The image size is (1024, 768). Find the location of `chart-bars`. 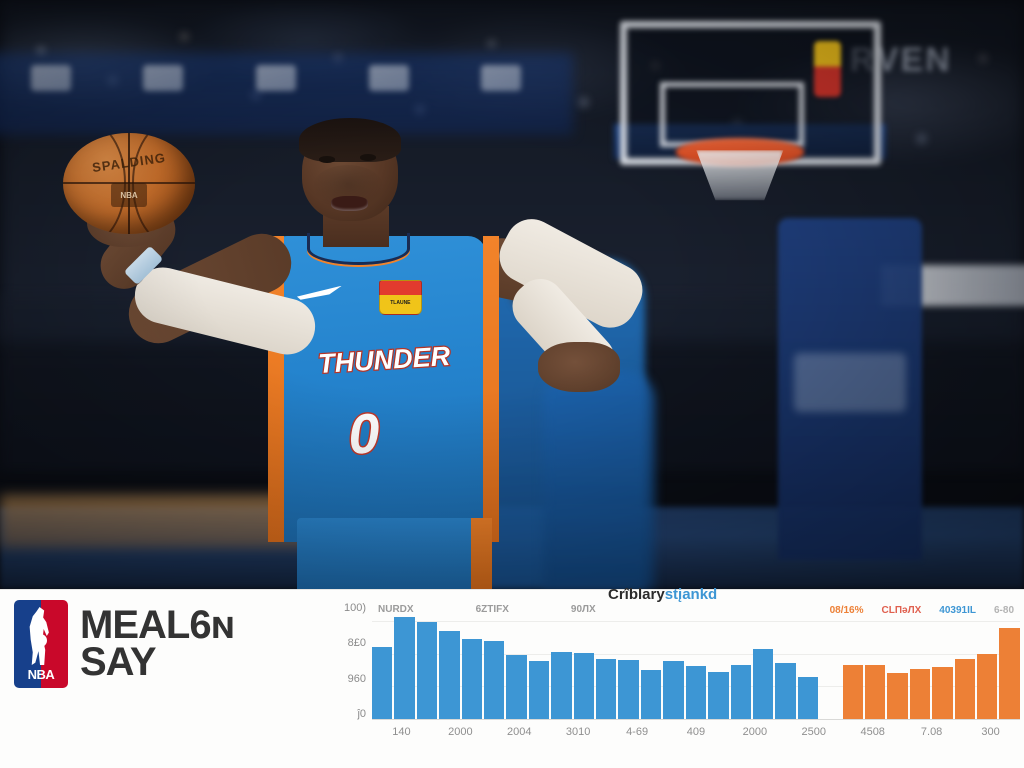

chart-bars is located at coordinates (696, 668).